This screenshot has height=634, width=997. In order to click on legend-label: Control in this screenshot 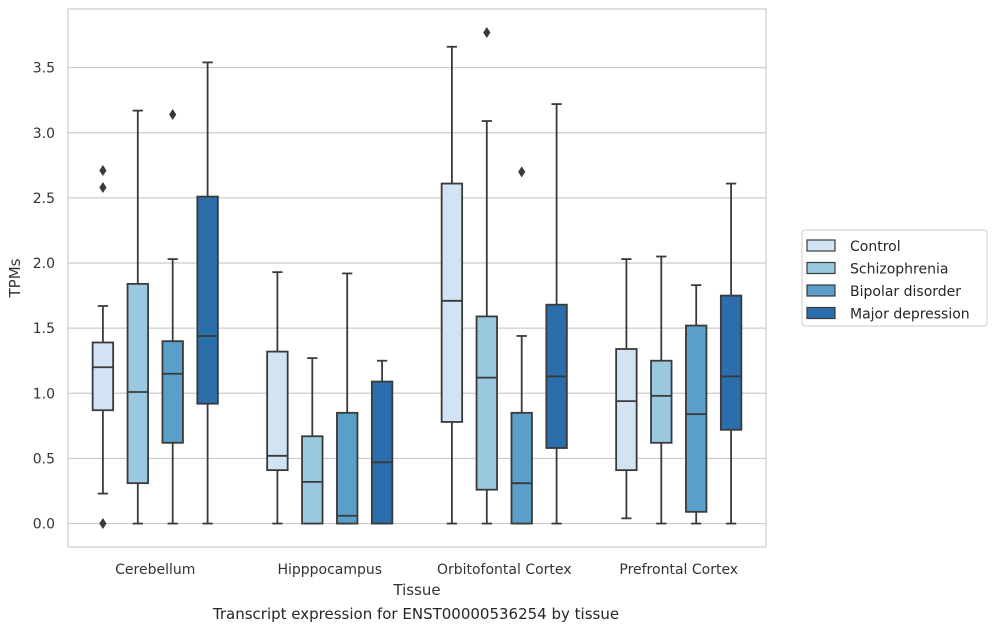, I will do `click(875, 247)`.